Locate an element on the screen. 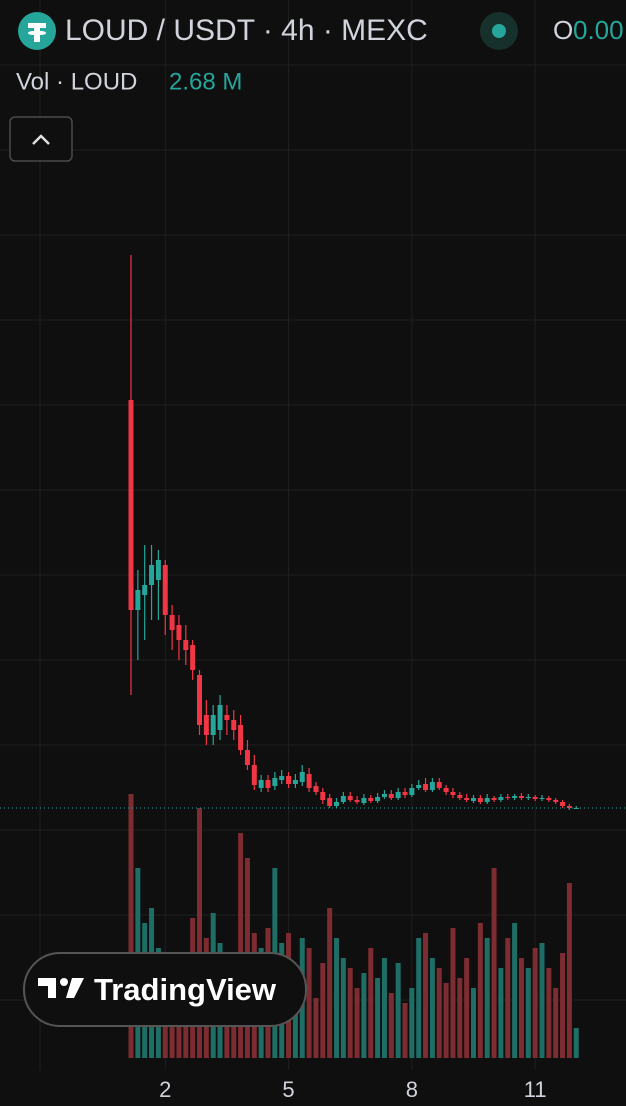 The image size is (626, 1106). symbol-title: LOUD / USDT · 4h · MEXC is located at coordinates (246, 30).